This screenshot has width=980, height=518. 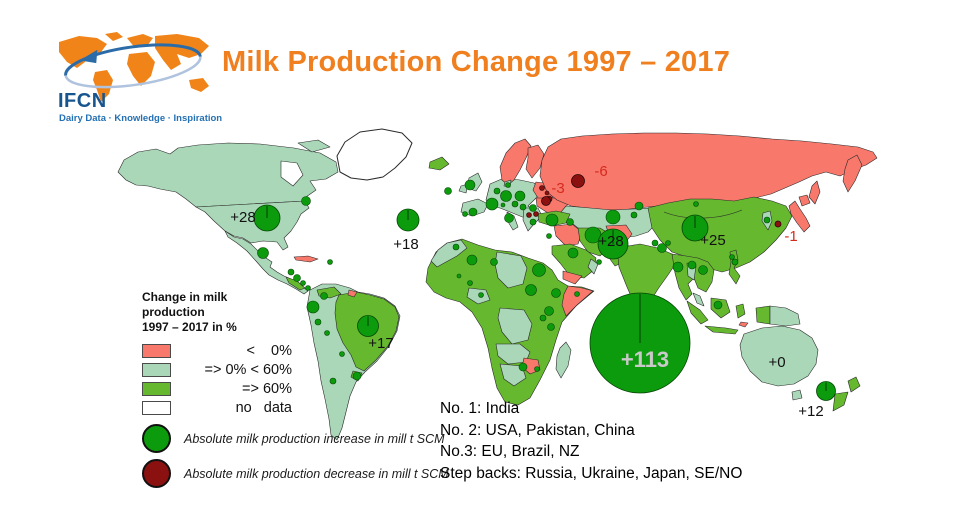 What do you see at coordinates (515, 326) in the screenshot?
I see `region-drc` at bounding box center [515, 326].